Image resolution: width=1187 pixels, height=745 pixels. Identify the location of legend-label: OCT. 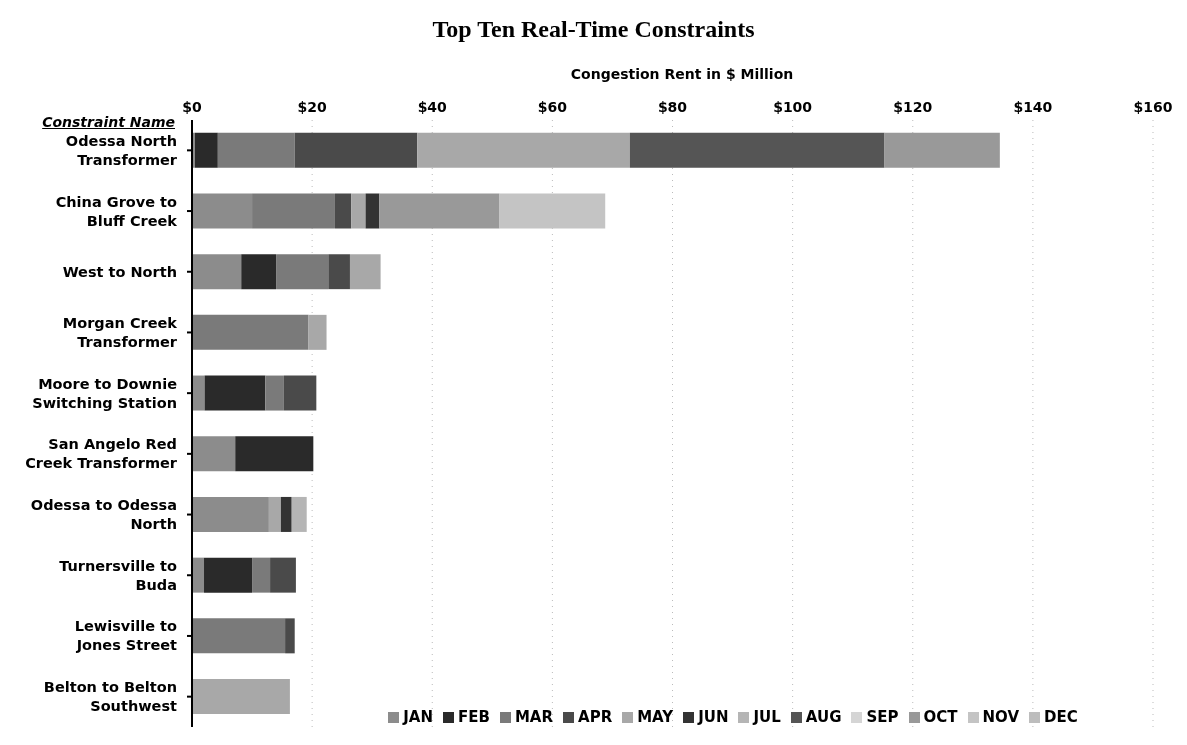
(940, 717).